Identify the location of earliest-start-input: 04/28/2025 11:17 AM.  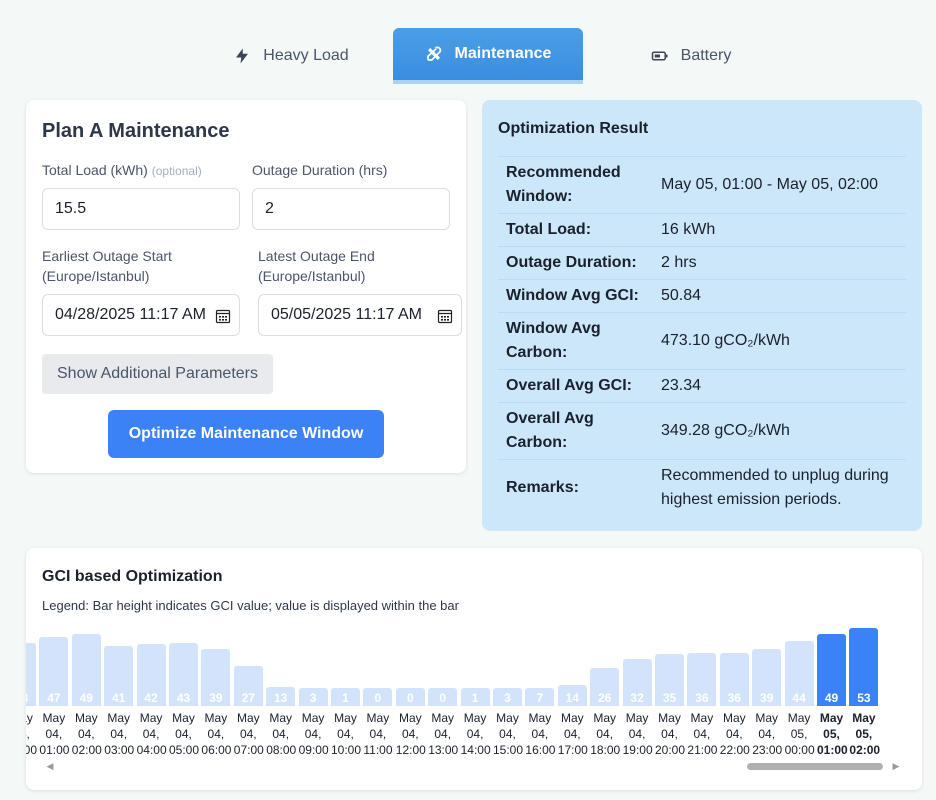
(141, 315).